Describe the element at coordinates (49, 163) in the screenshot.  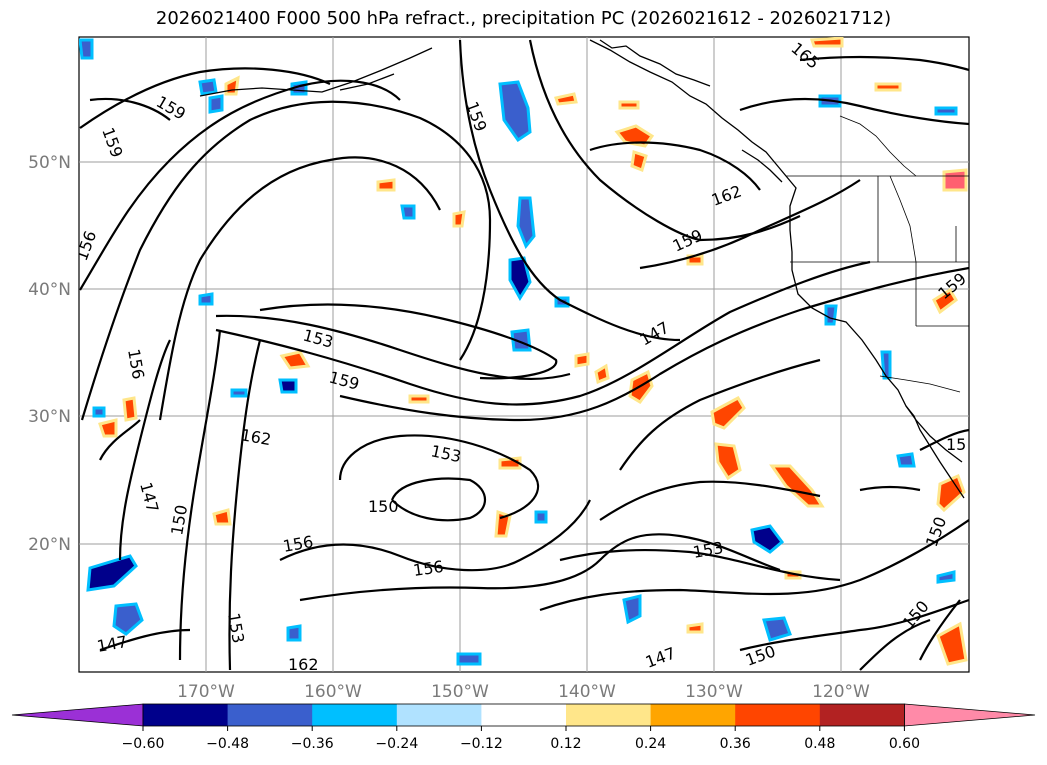
I see `lat-label: 50°N` at that location.